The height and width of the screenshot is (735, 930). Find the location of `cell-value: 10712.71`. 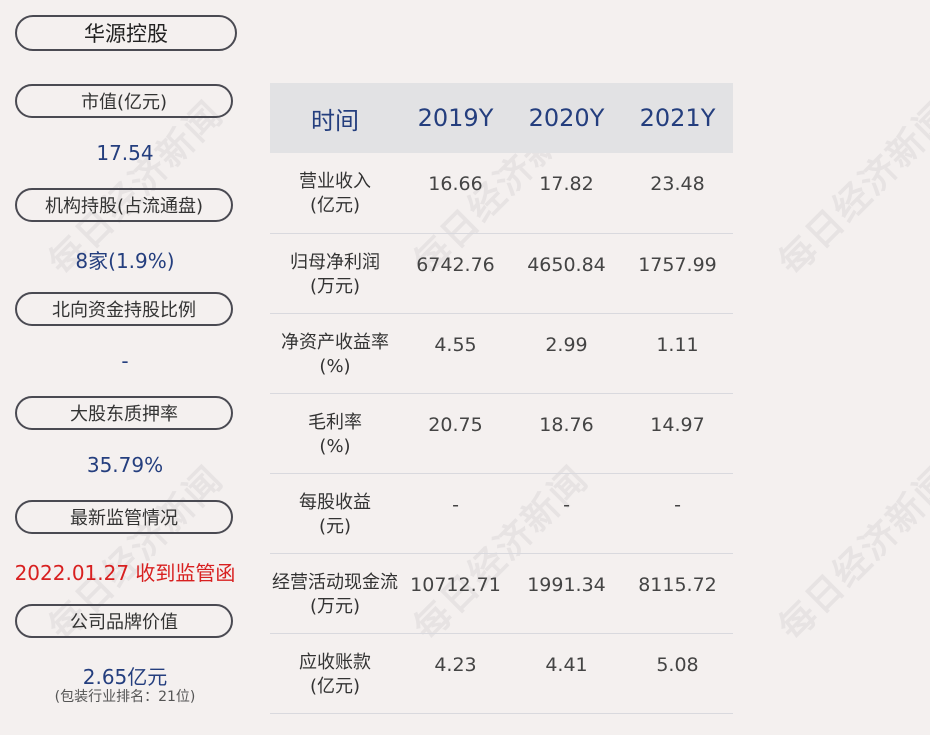

cell-value: 10712.71 is located at coordinates (455, 593).